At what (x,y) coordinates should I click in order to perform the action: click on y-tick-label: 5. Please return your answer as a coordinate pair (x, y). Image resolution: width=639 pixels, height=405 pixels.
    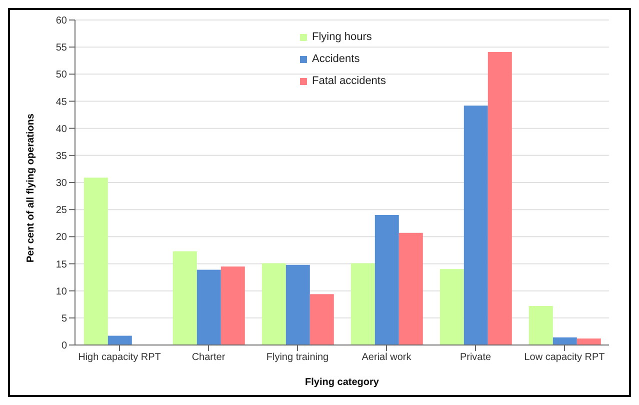
    Looking at the image, I should click on (64, 318).